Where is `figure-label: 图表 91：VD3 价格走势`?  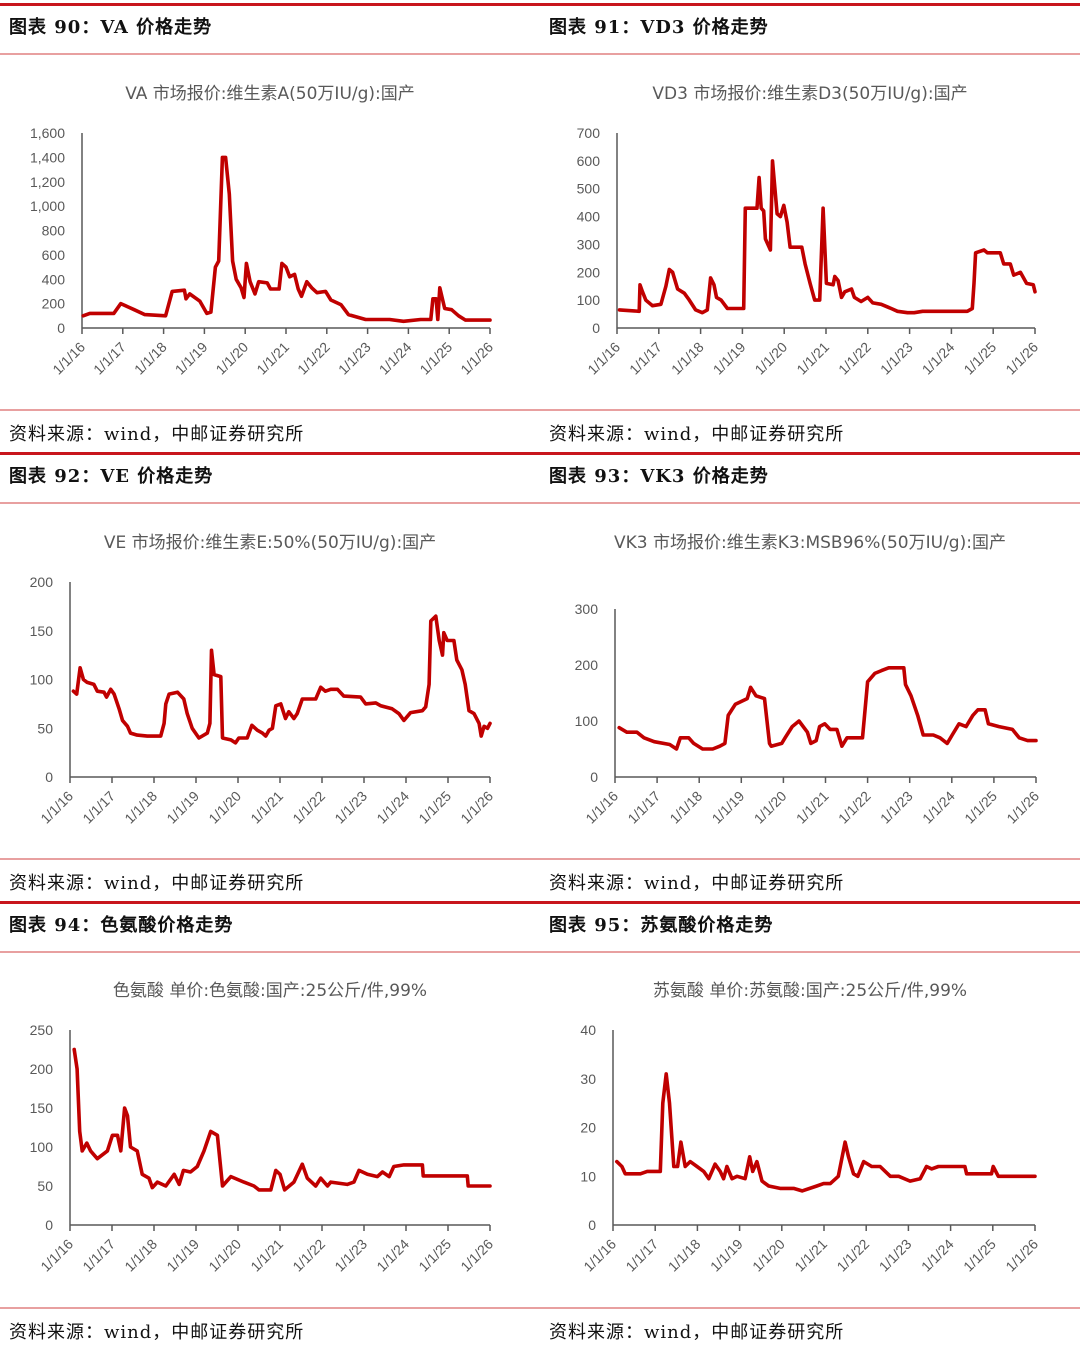 figure-label: 图表 91：VD3 价格走势 is located at coordinates (659, 27).